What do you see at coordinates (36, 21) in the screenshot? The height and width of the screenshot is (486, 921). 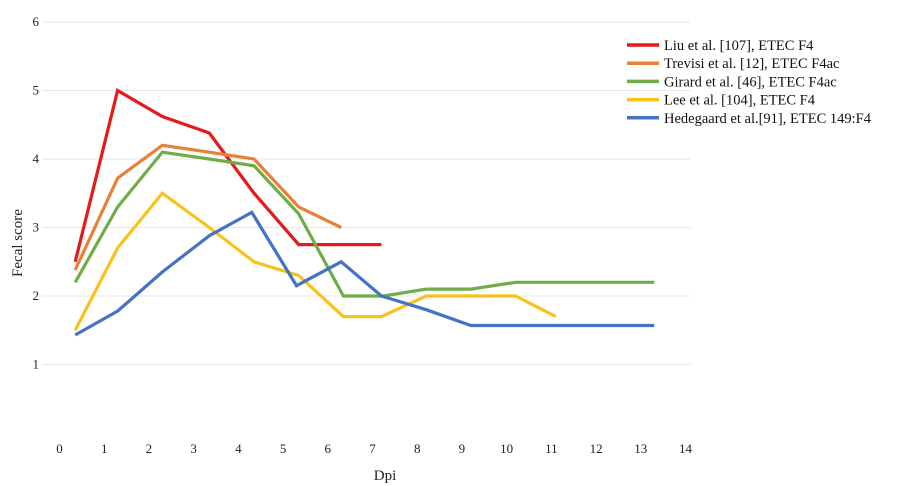 I see `y-tick-label: 6` at bounding box center [36, 21].